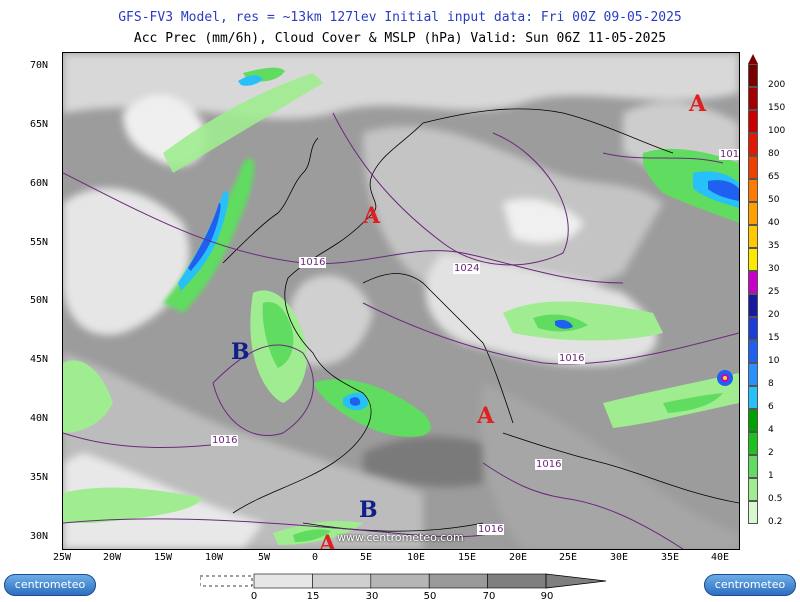 The height and width of the screenshot is (602, 800). I want to click on lon-label: 35E, so click(670, 557).